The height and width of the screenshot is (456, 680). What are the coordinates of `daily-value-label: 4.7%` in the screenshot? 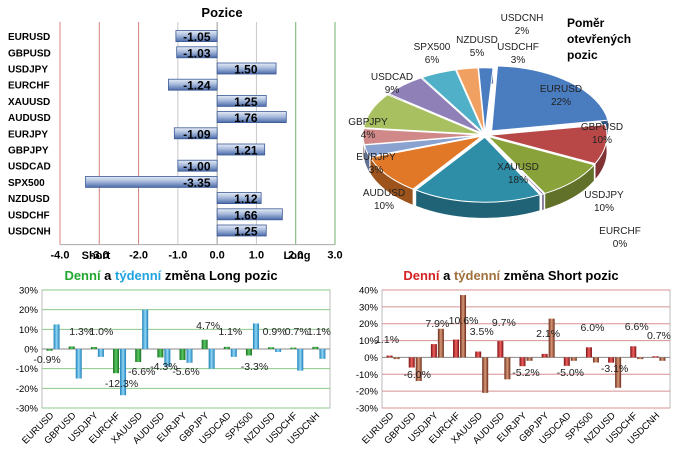 It's located at (208, 326).